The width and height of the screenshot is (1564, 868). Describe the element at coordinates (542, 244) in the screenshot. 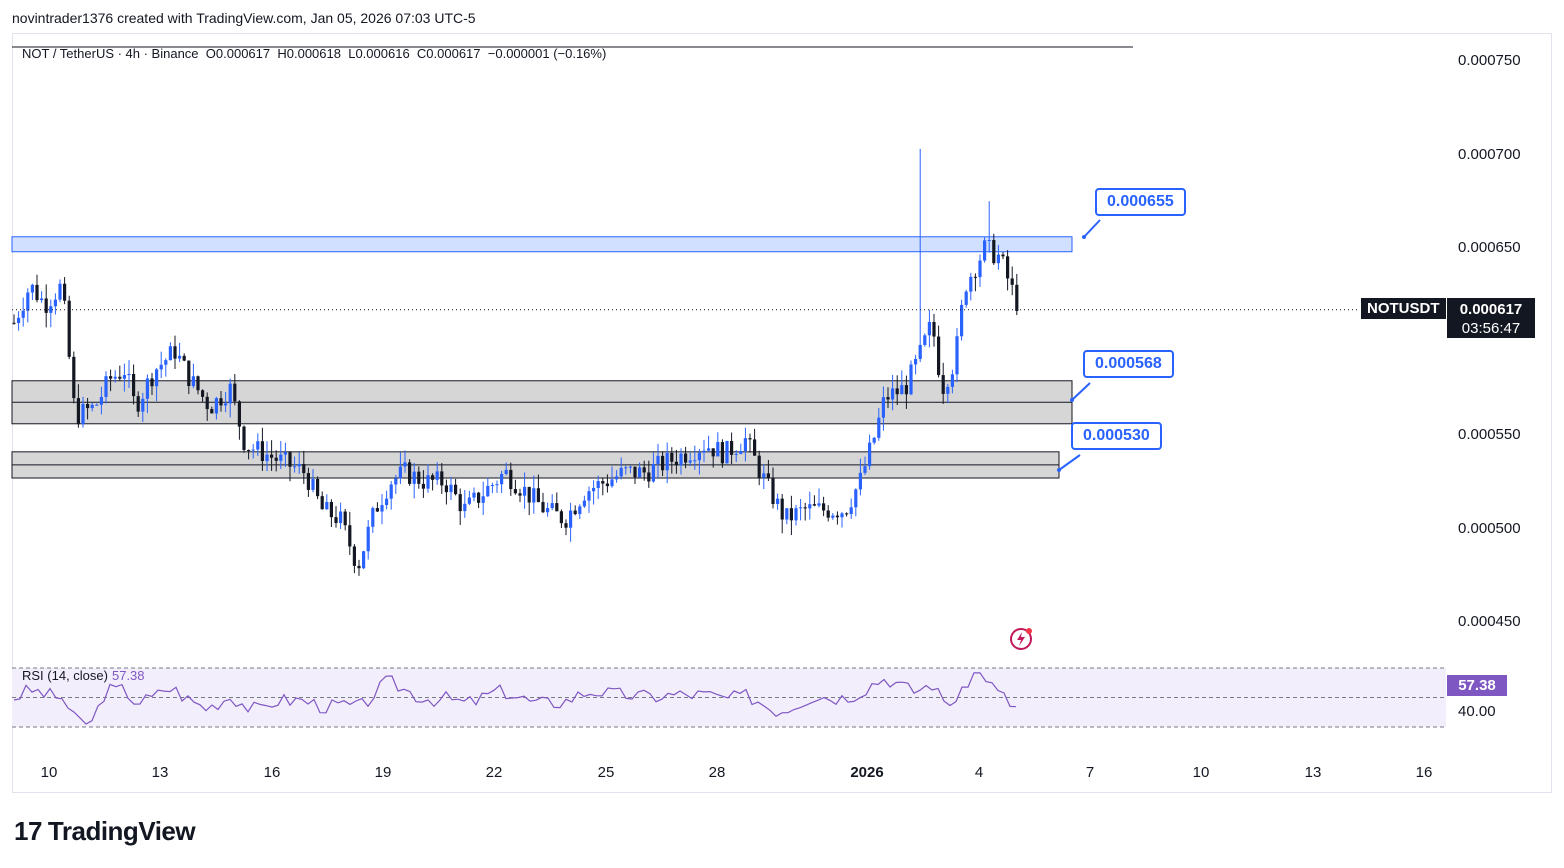

I see `zone-0.000655` at that location.